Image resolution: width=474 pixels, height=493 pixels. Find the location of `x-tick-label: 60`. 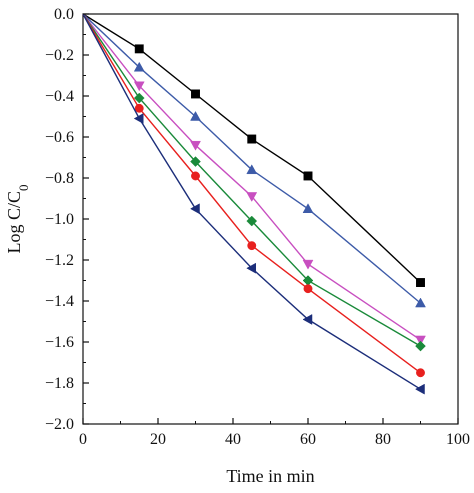

x-tick-label: 60 is located at coordinates (308, 439).